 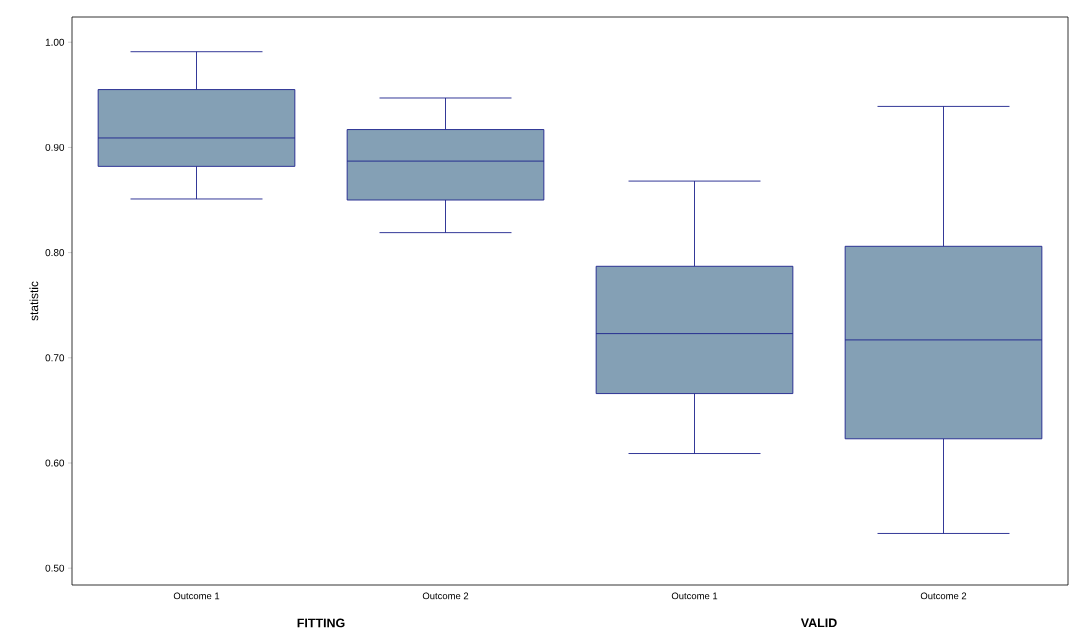 I want to click on y-tick-label: 1.00, so click(x=55, y=42).